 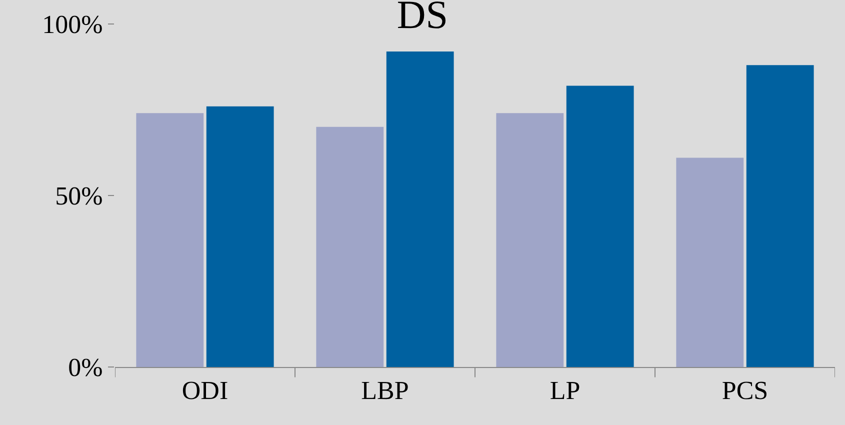 What do you see at coordinates (72, 25) in the screenshot?
I see `y-tick-label: 100%` at bounding box center [72, 25].